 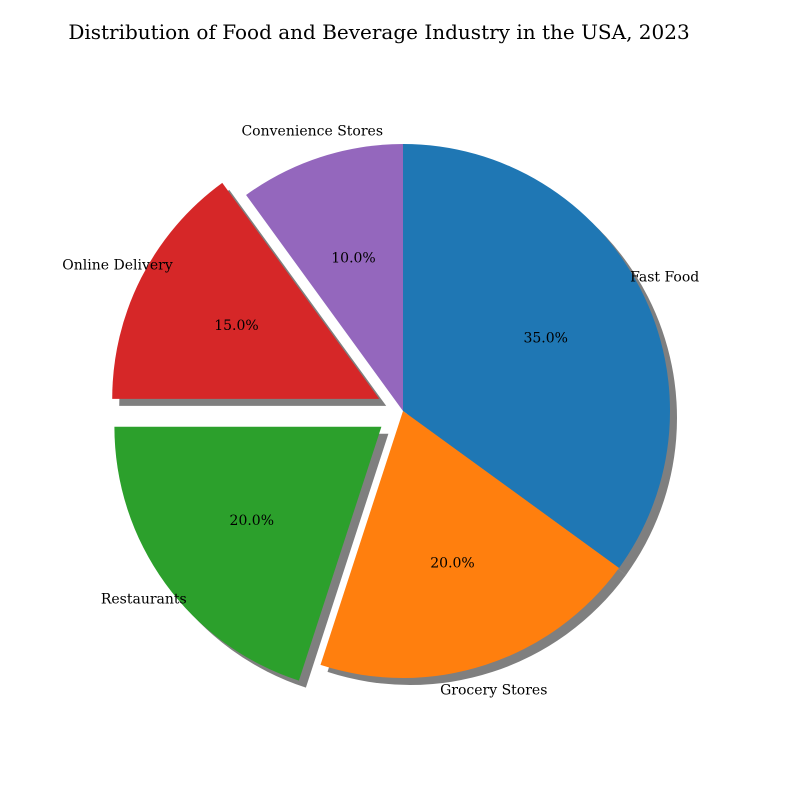 I want to click on pct-grocery-stores: 20.0%, so click(x=452, y=563).